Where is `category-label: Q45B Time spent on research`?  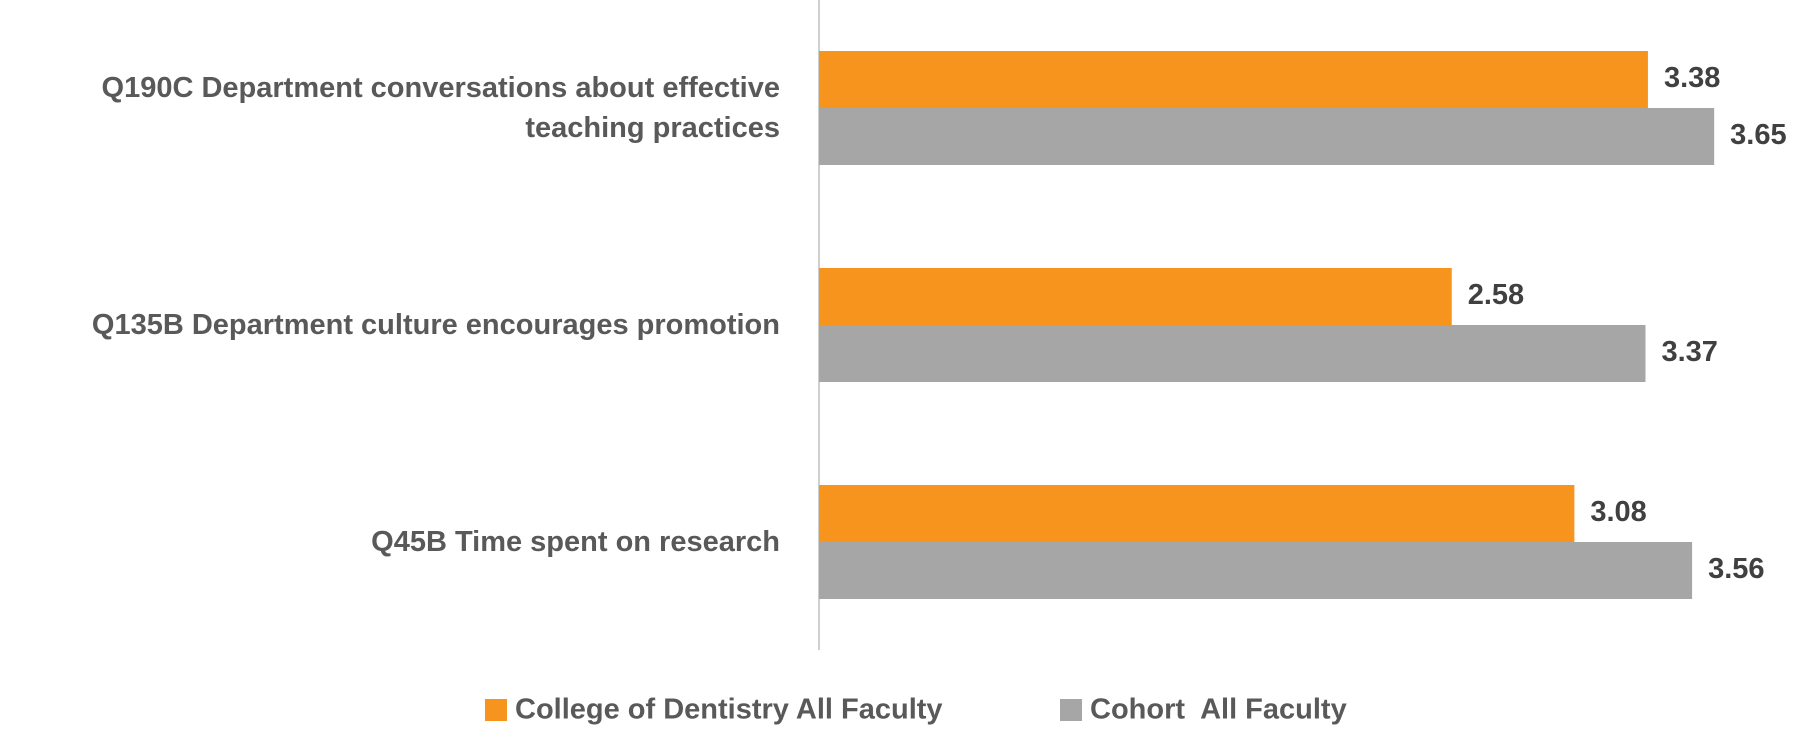
category-label: Q45B Time spent on research is located at coordinates (575, 542).